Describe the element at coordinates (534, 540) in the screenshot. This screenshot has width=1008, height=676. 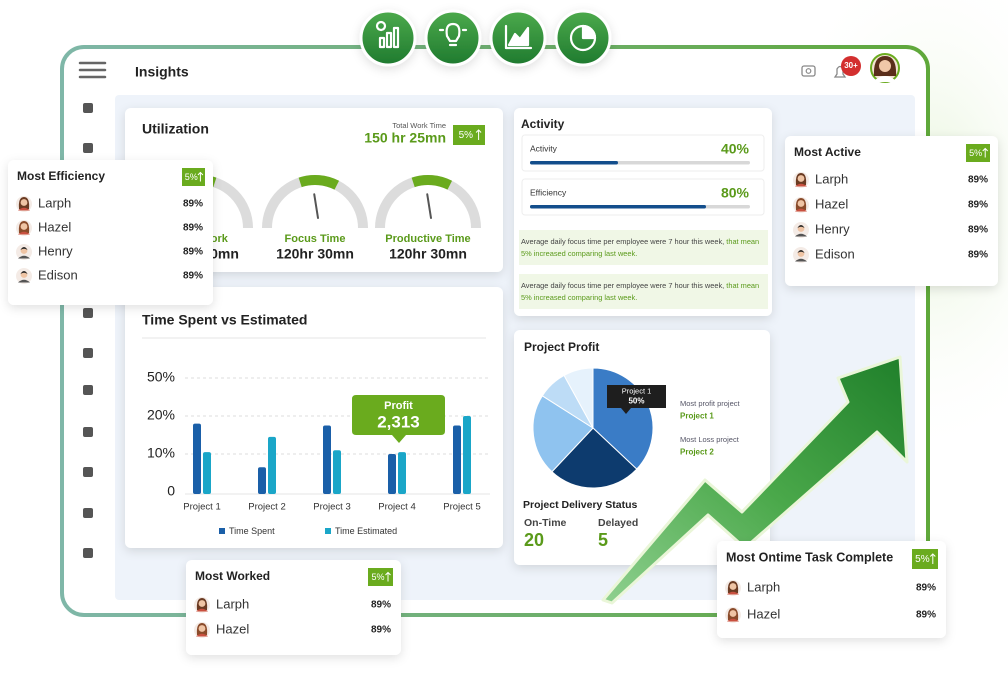
I see `delivery-value: 20` at that location.